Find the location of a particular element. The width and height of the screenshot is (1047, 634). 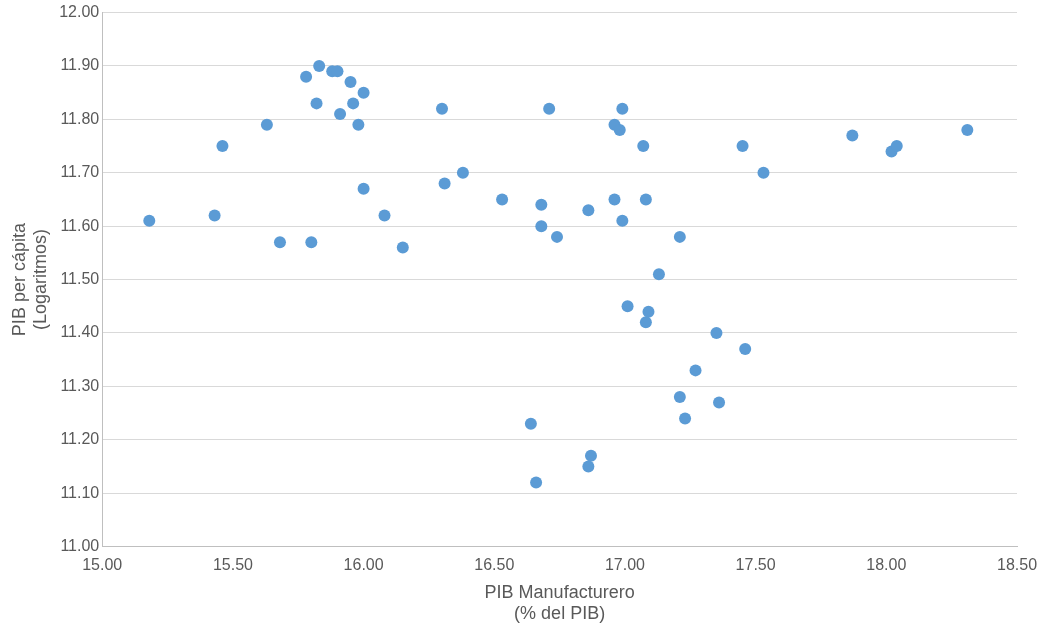

y-tick-label: 11.90 is located at coordinates (80, 65).